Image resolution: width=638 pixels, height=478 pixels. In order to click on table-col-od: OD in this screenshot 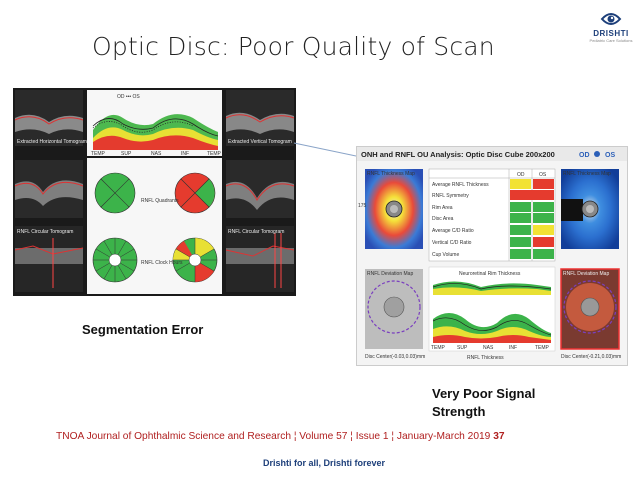, I will do `click(521, 175)`.